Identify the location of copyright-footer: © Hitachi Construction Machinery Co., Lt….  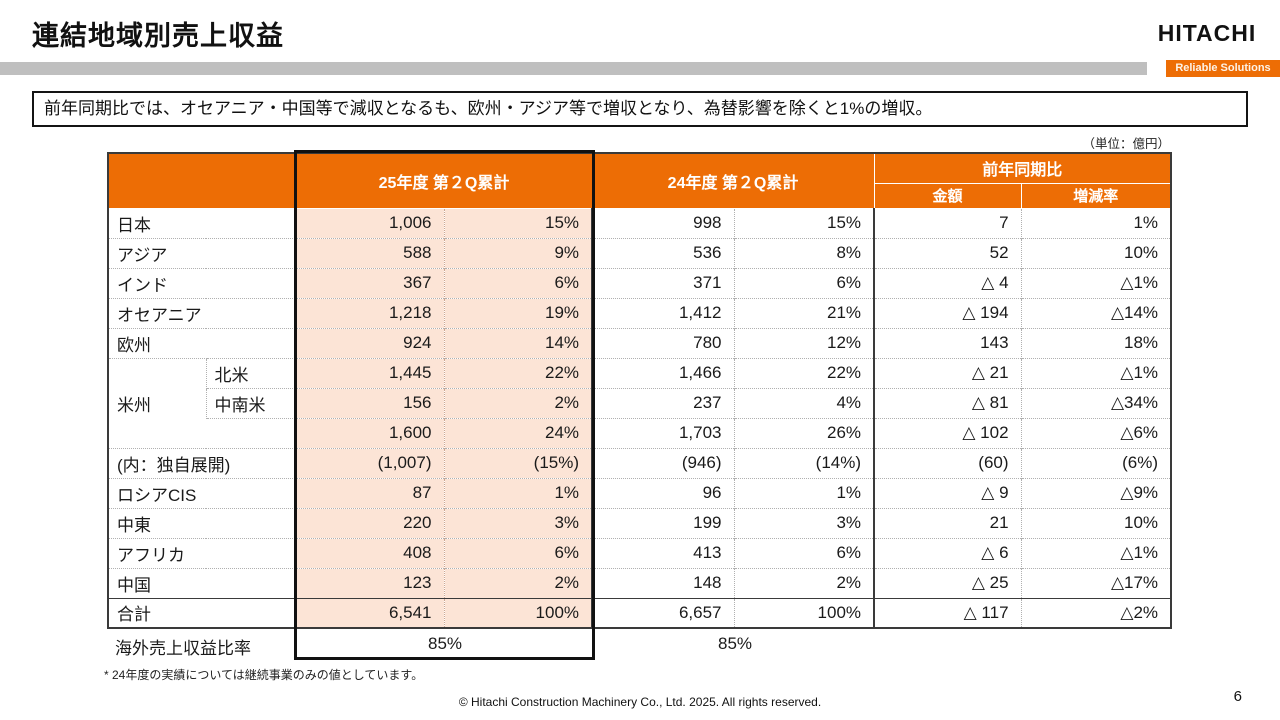
(640, 702).